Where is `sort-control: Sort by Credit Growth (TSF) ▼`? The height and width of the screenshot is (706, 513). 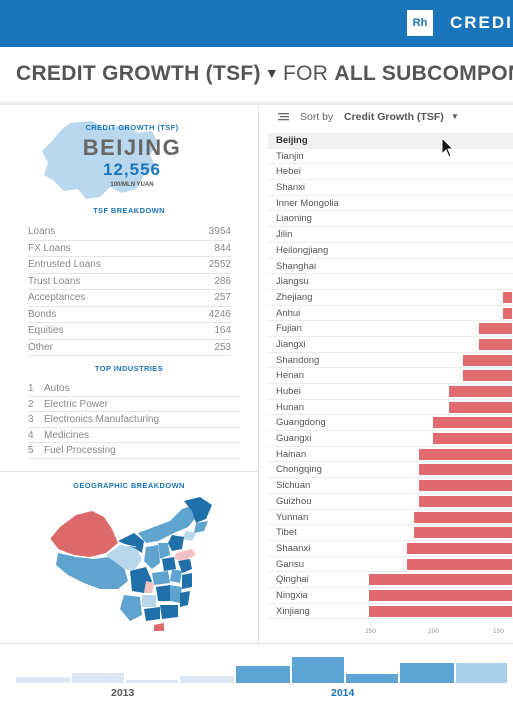 sort-control: Sort by Credit Growth (TSF) ▼ is located at coordinates (393, 118).